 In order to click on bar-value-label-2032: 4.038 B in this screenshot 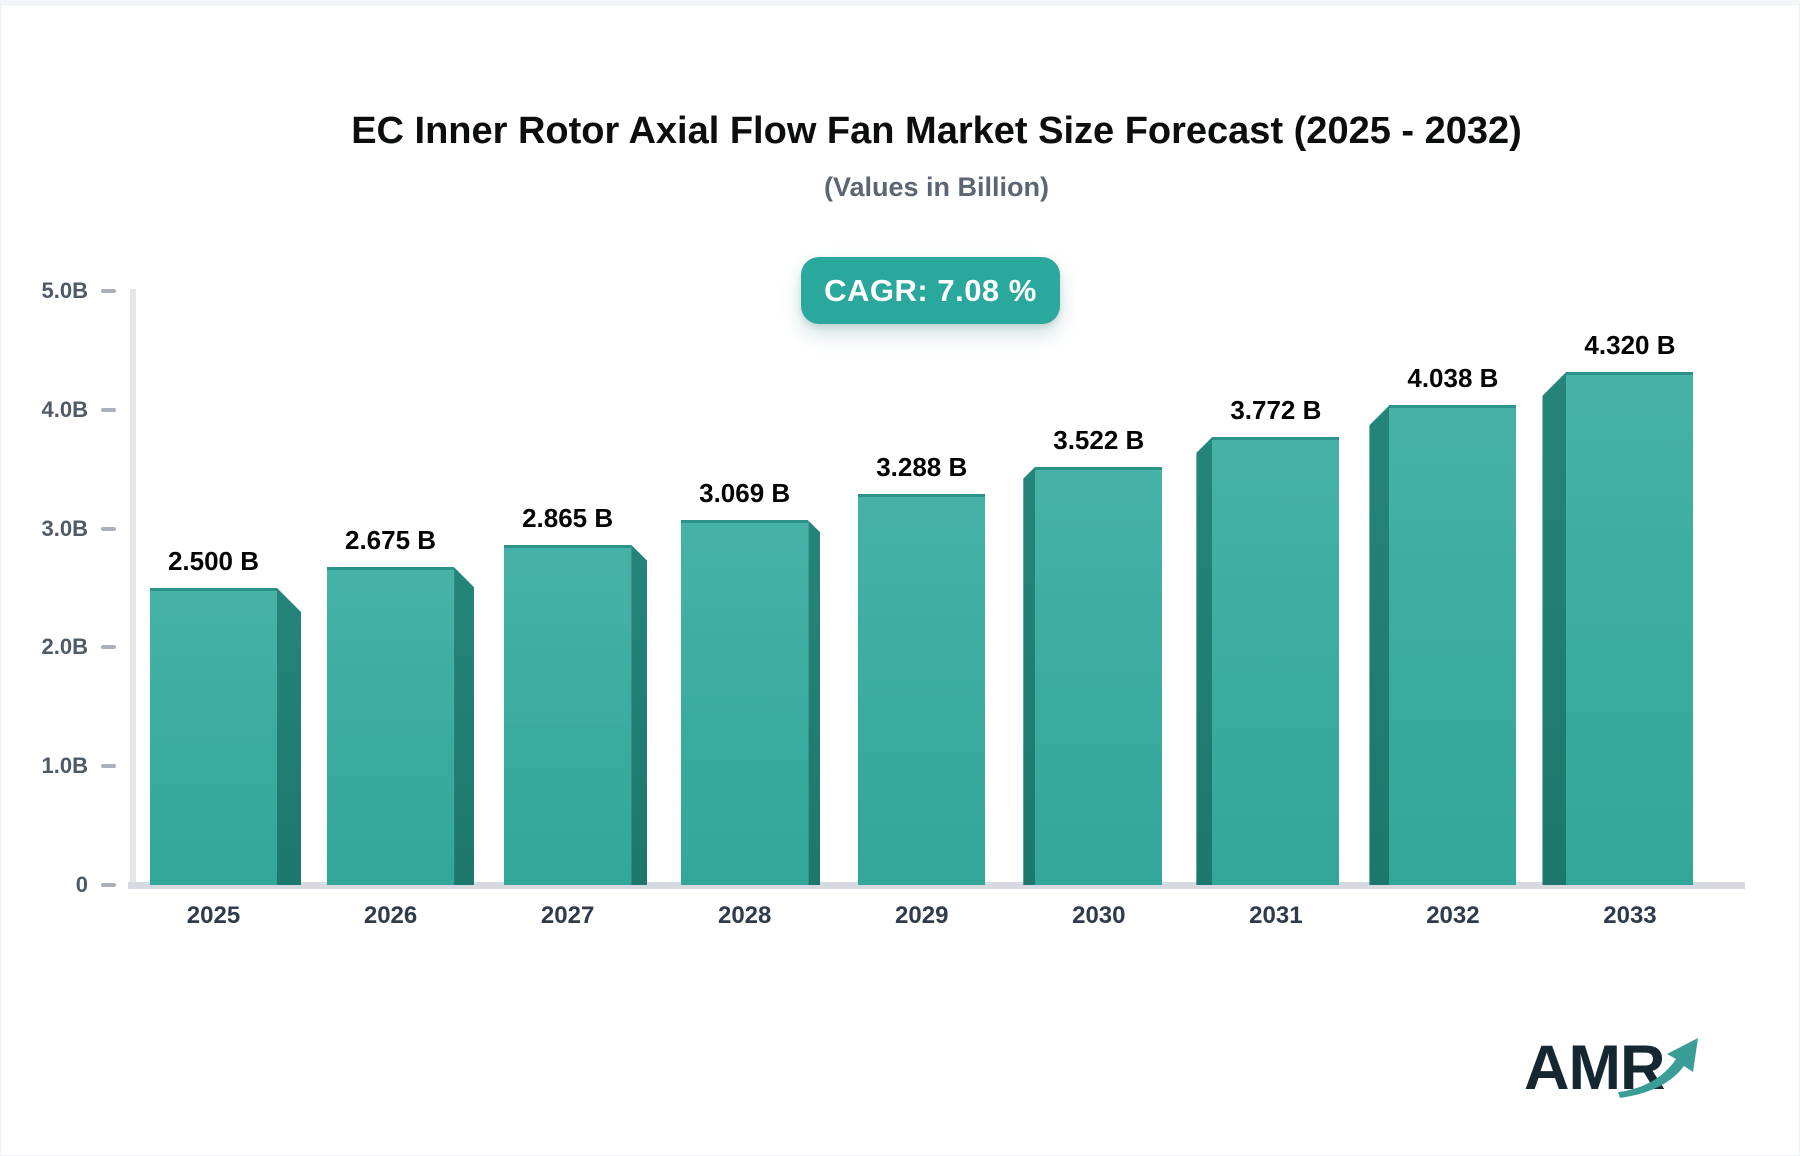, I will do `click(1453, 378)`.